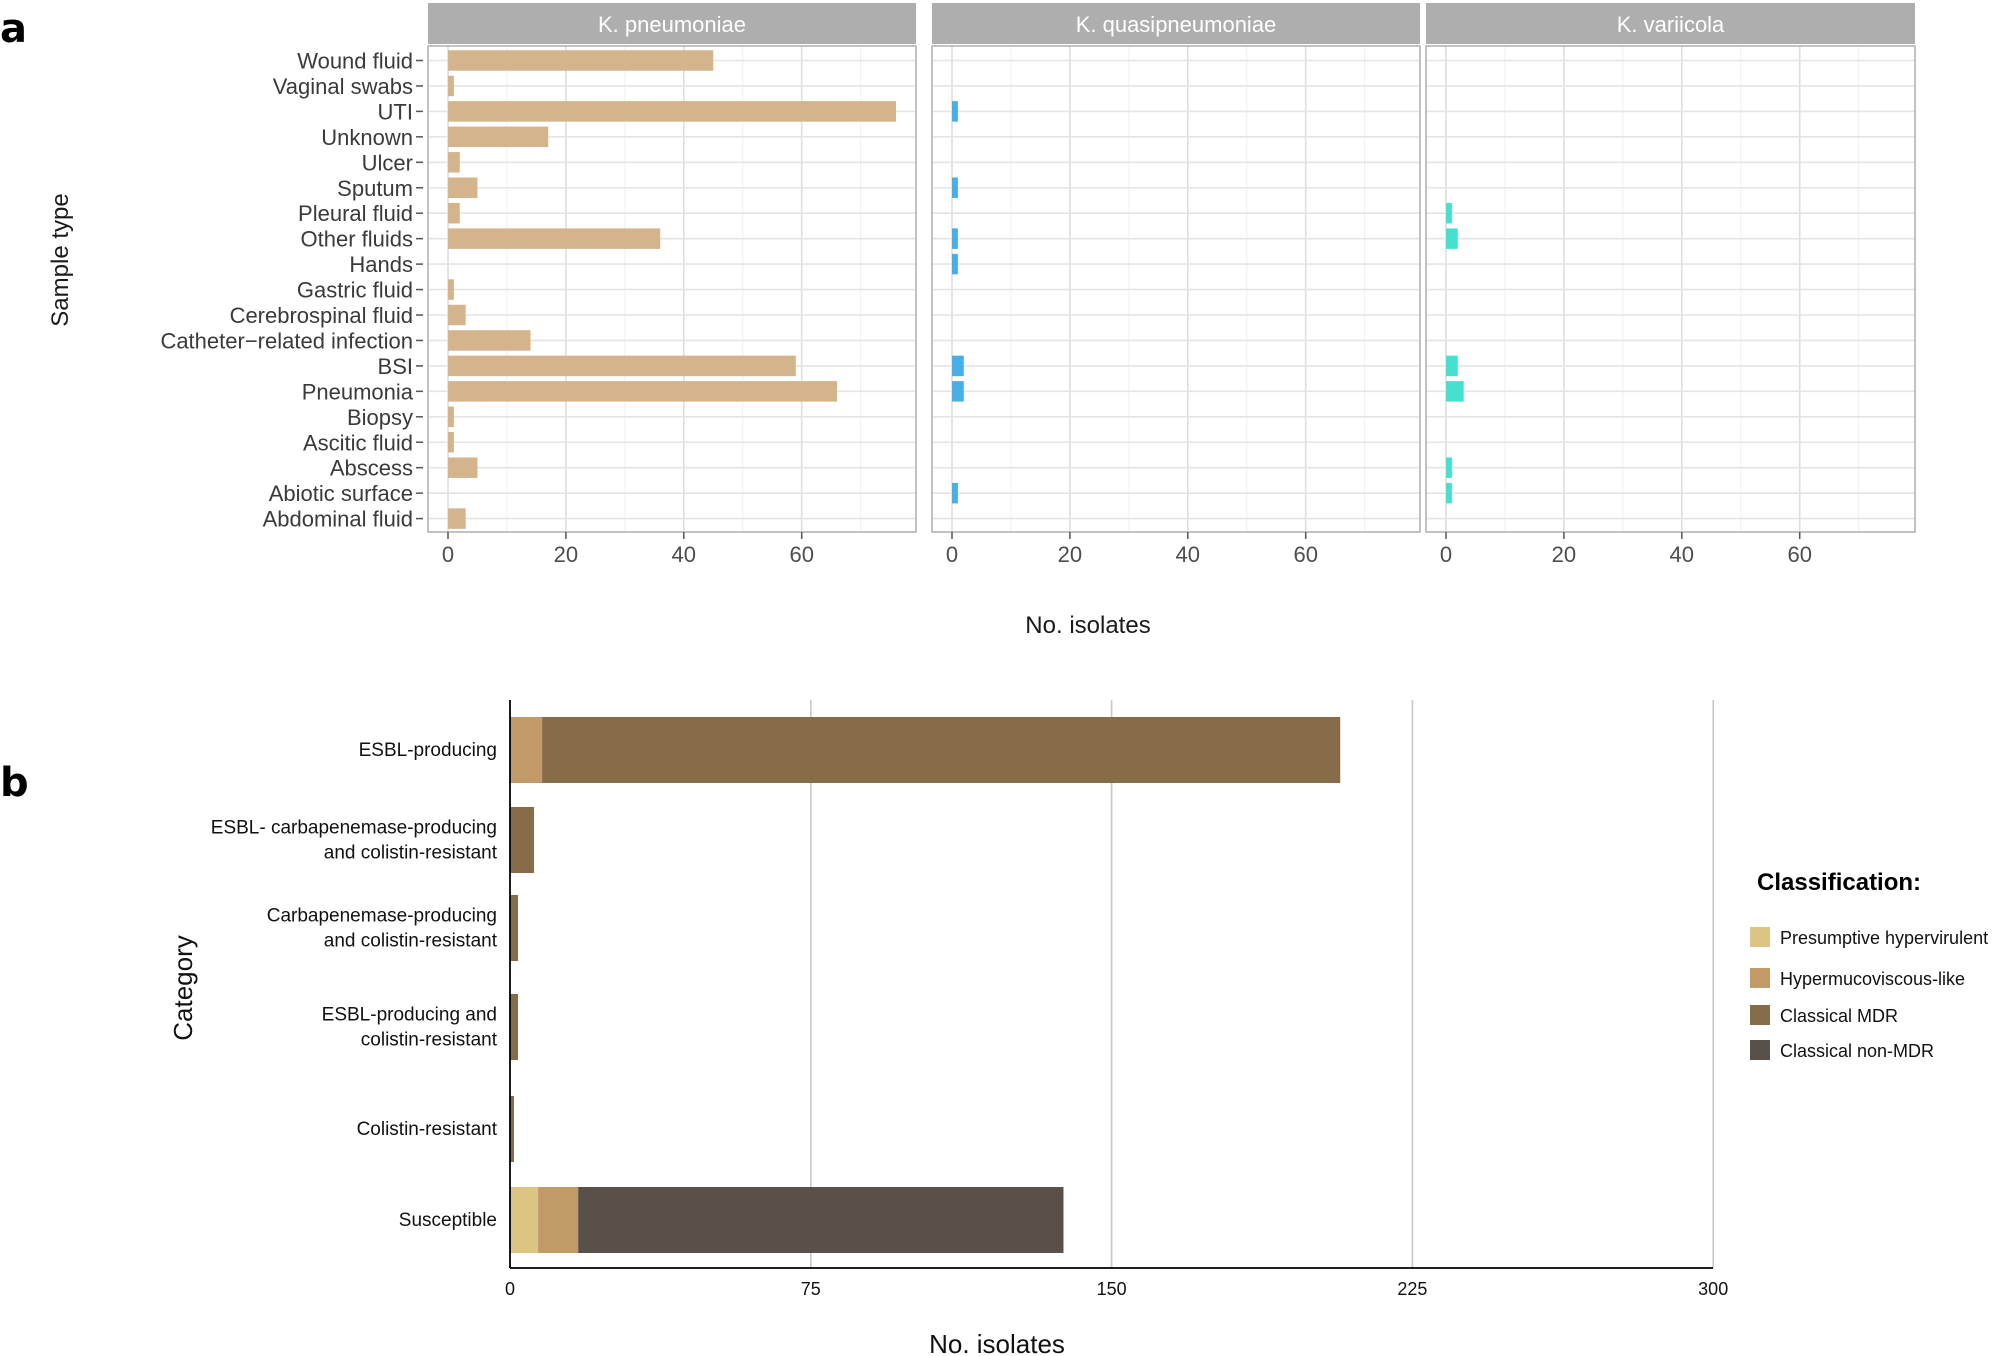 This screenshot has height=1356, width=2010. What do you see at coordinates (1760, 937) in the screenshot?
I see `legend-swatch-presumptive-hypervirulent` at bounding box center [1760, 937].